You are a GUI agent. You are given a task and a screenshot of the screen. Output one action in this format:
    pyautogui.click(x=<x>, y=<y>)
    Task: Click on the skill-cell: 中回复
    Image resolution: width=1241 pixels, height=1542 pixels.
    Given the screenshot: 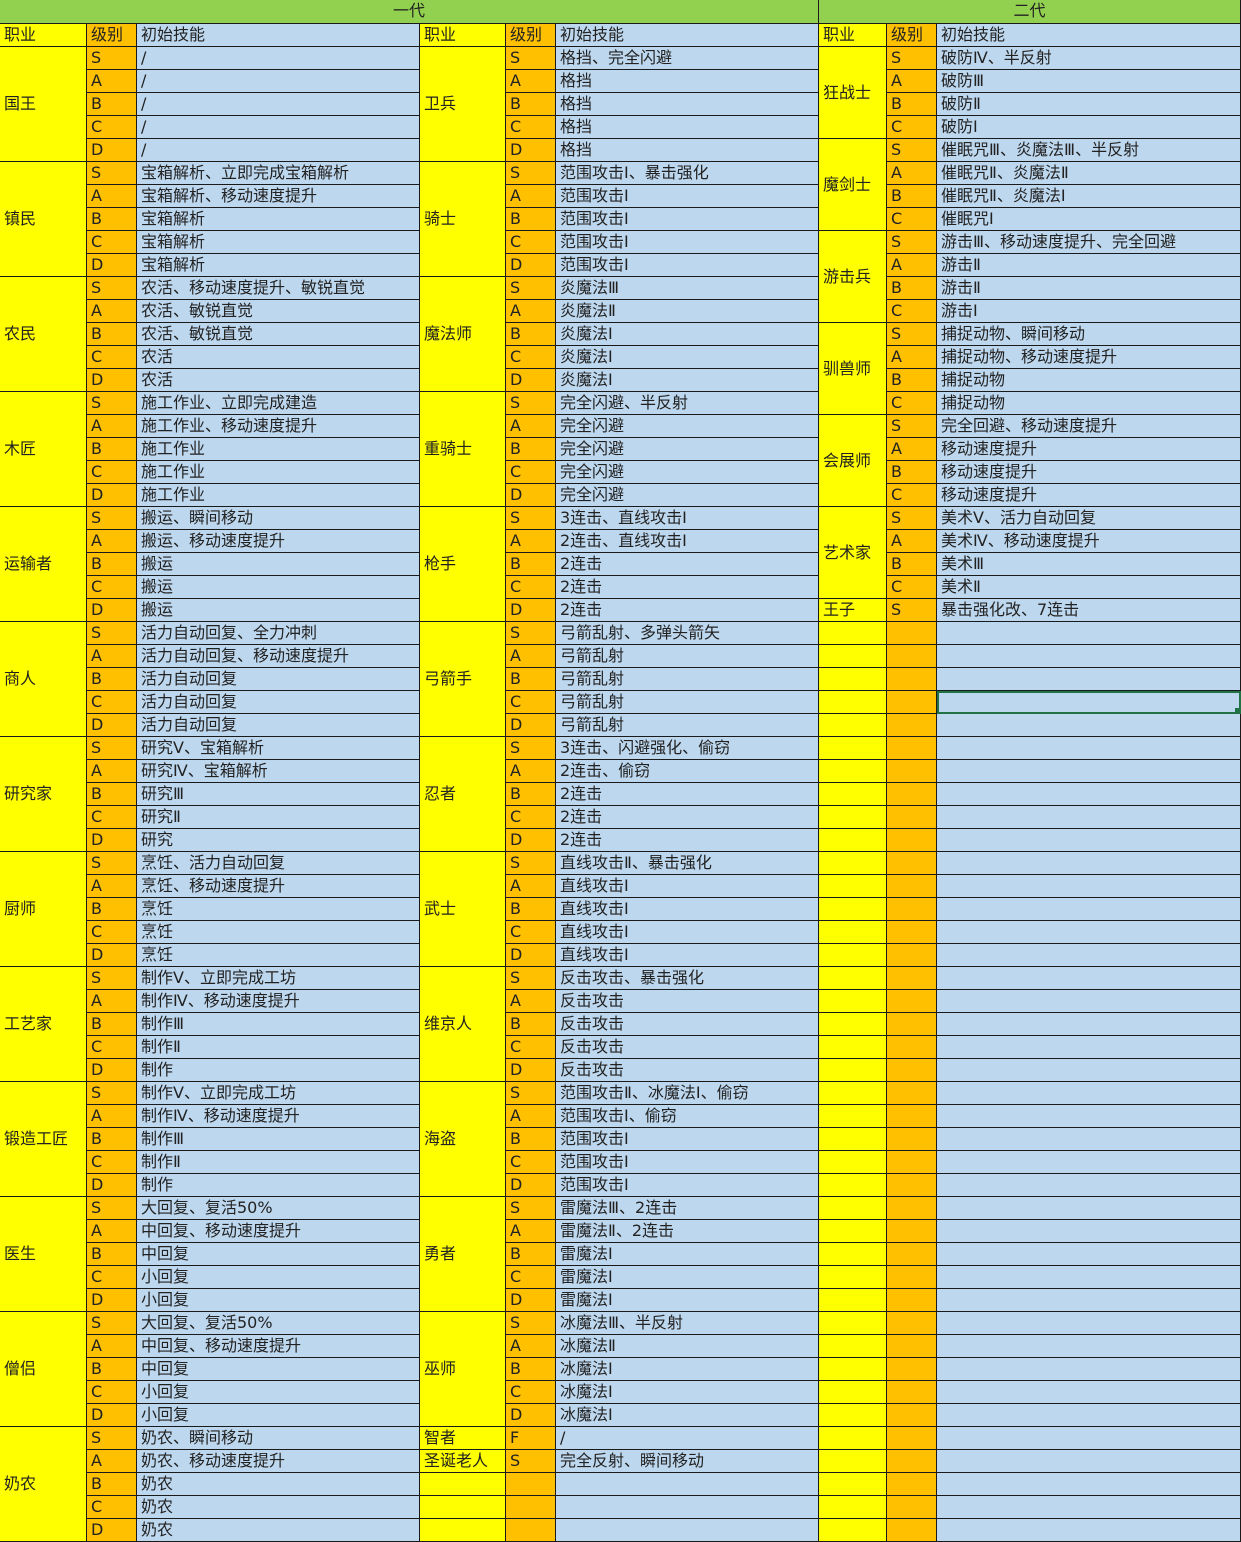 What is the action you would take?
    pyautogui.click(x=278, y=1254)
    